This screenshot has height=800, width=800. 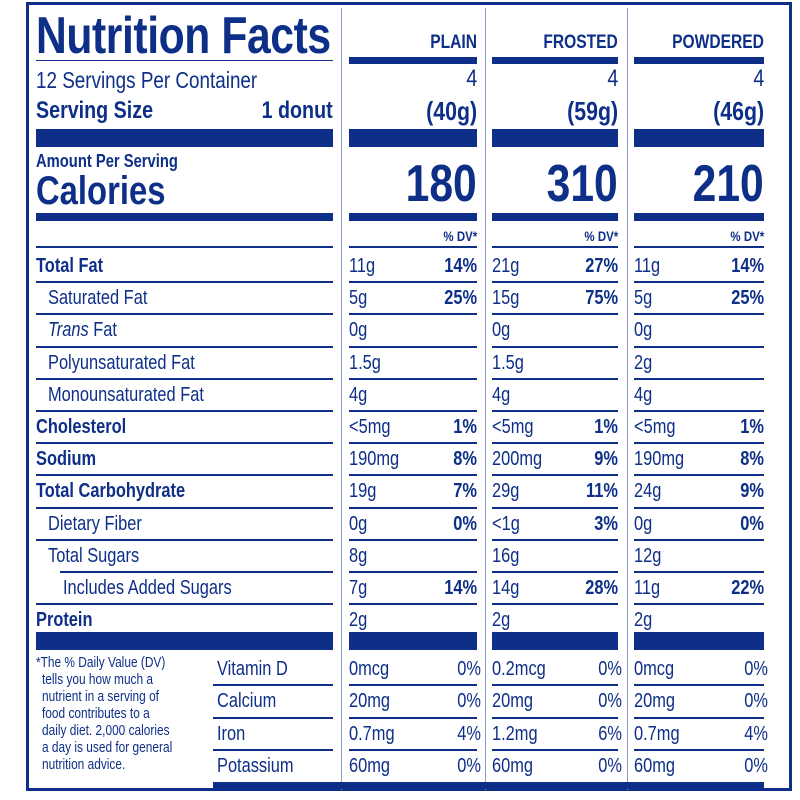 I want to click on nutrient-amount-text: 11g, so click(x=362, y=266).